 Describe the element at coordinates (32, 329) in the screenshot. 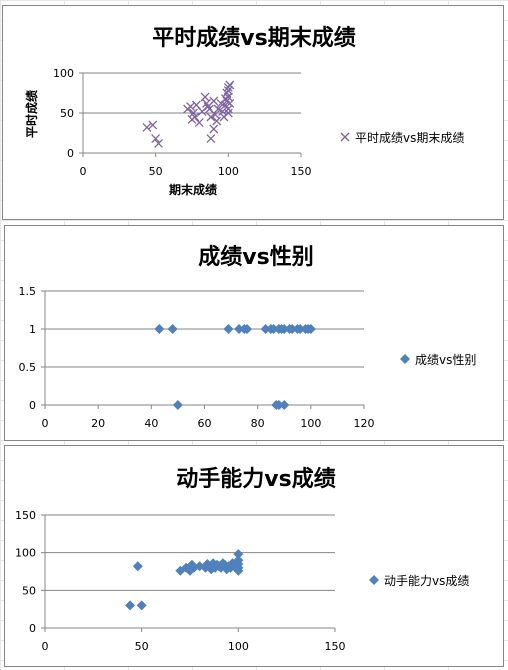

I see `y-tick-label: 1` at that location.